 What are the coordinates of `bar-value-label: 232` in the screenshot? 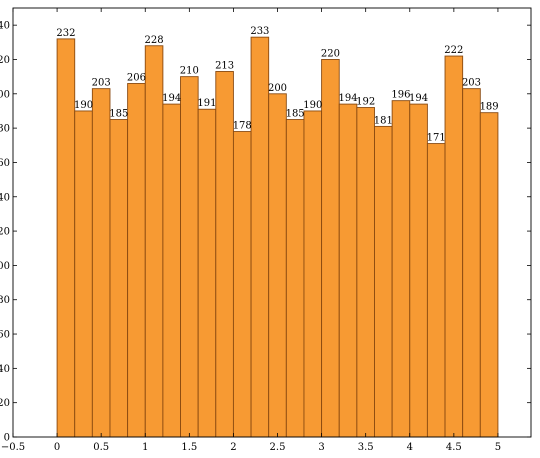 It's located at (65, 33).